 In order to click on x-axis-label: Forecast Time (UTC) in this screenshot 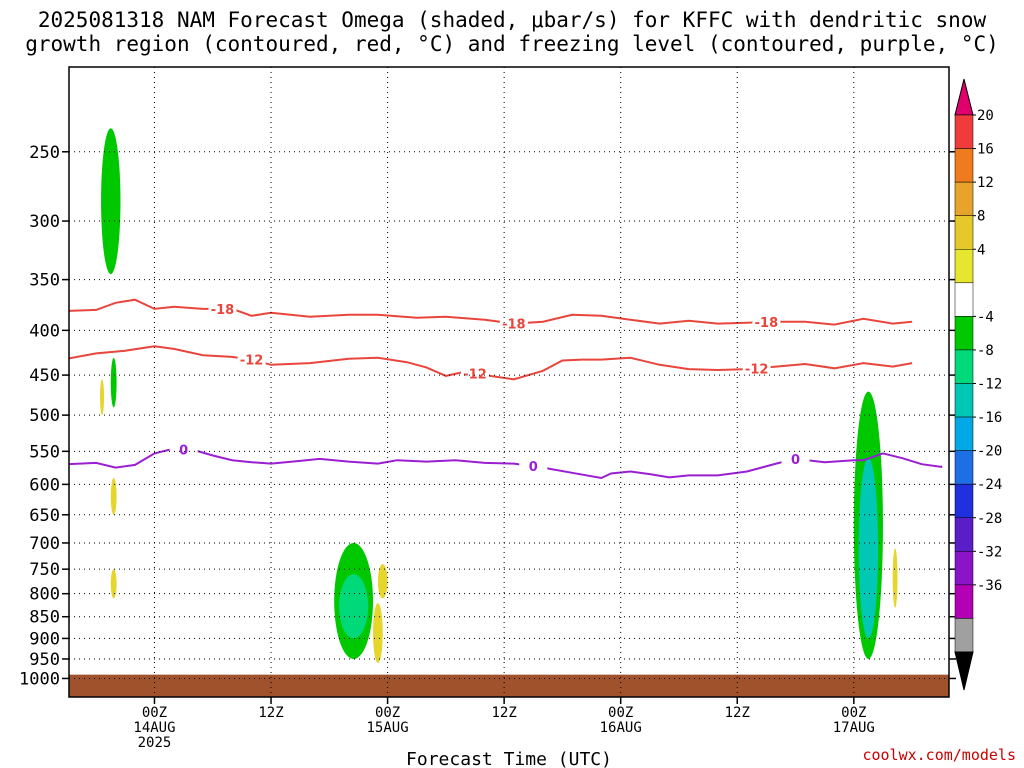, I will do `click(509, 758)`.